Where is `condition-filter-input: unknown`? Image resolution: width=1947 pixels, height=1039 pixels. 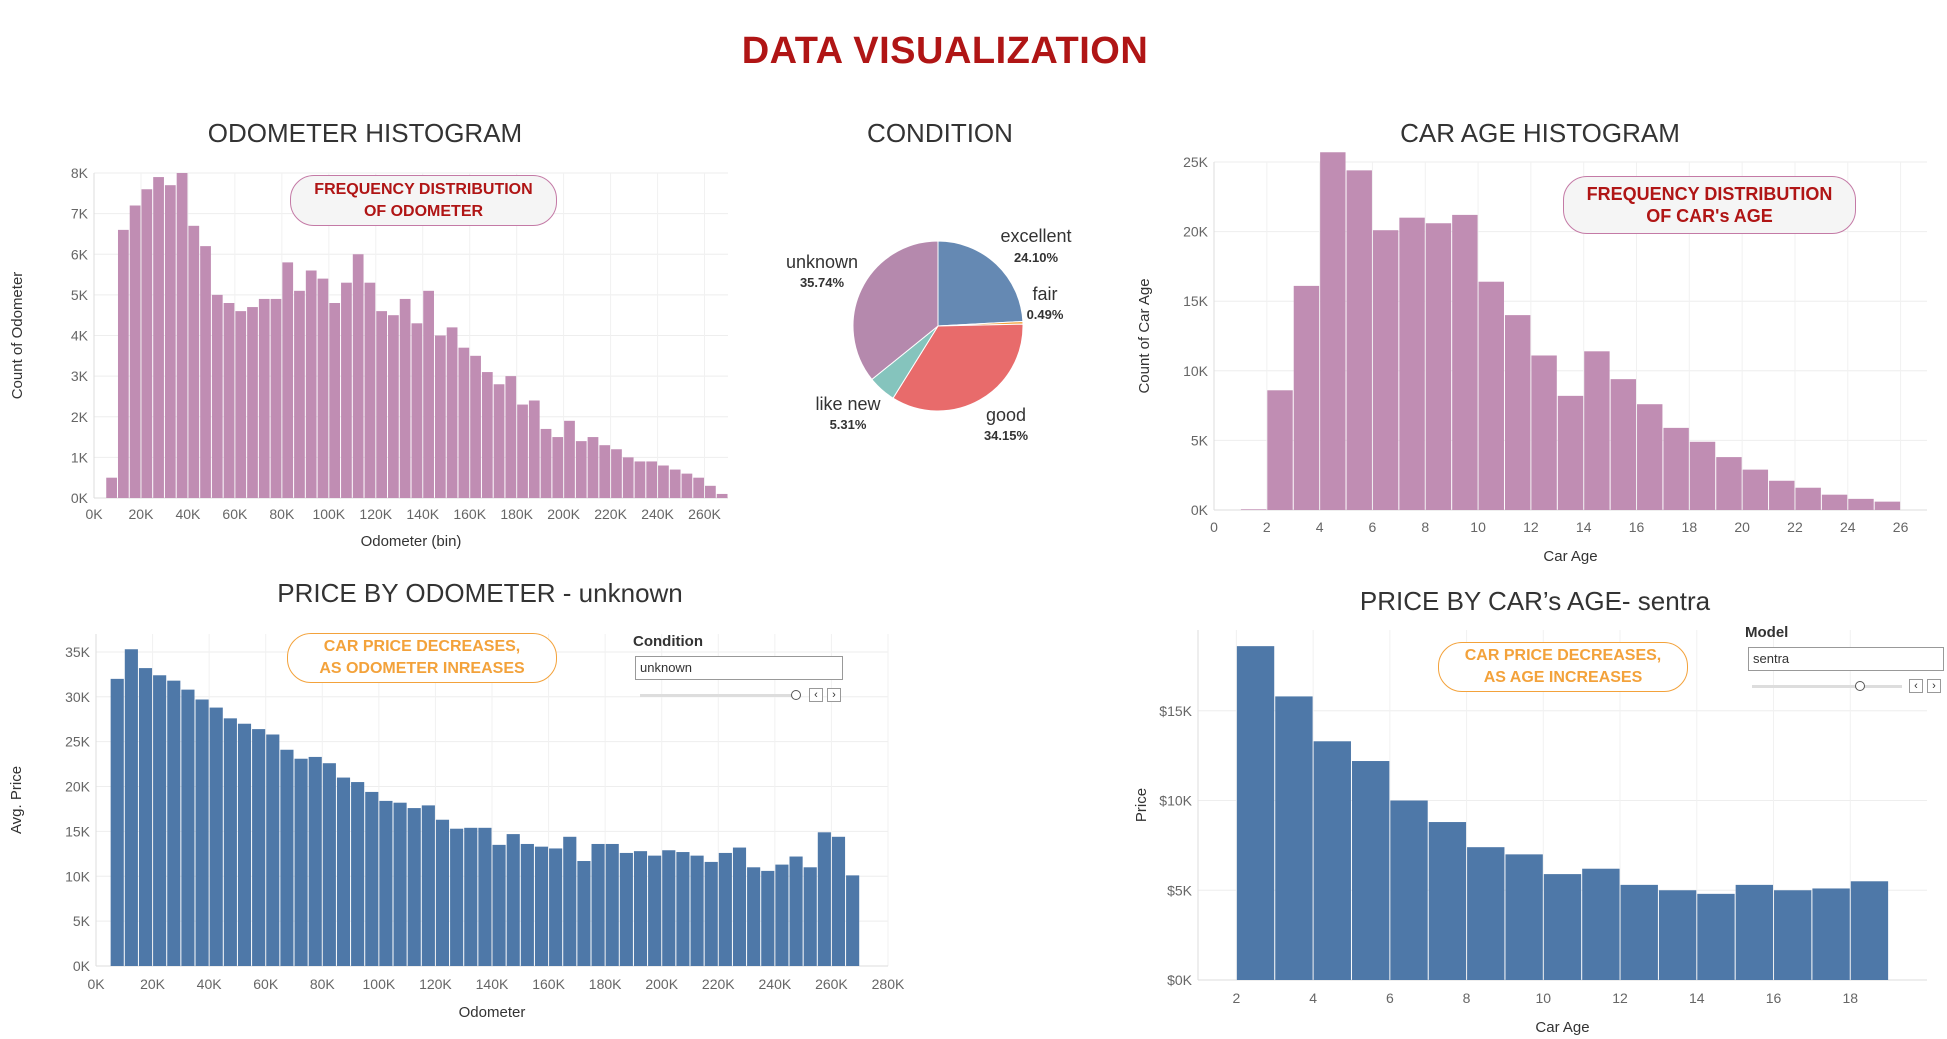 condition-filter-input: unknown is located at coordinates (739, 668).